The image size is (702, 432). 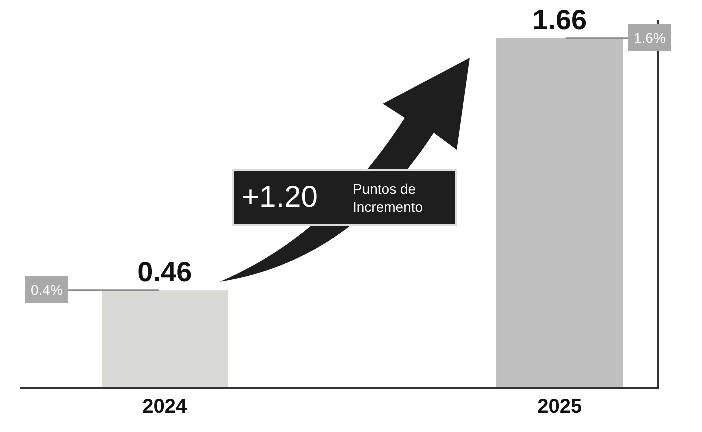 I want to click on data-label: 1.66, so click(x=560, y=20).